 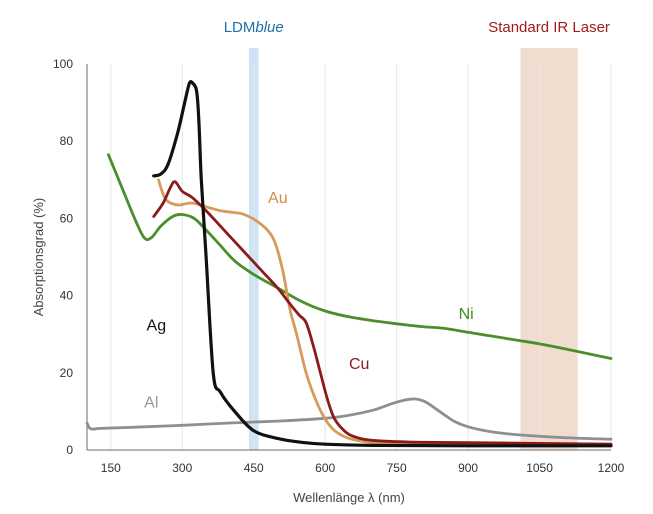 I want to click on series-label-ag: Ag, so click(x=157, y=325).